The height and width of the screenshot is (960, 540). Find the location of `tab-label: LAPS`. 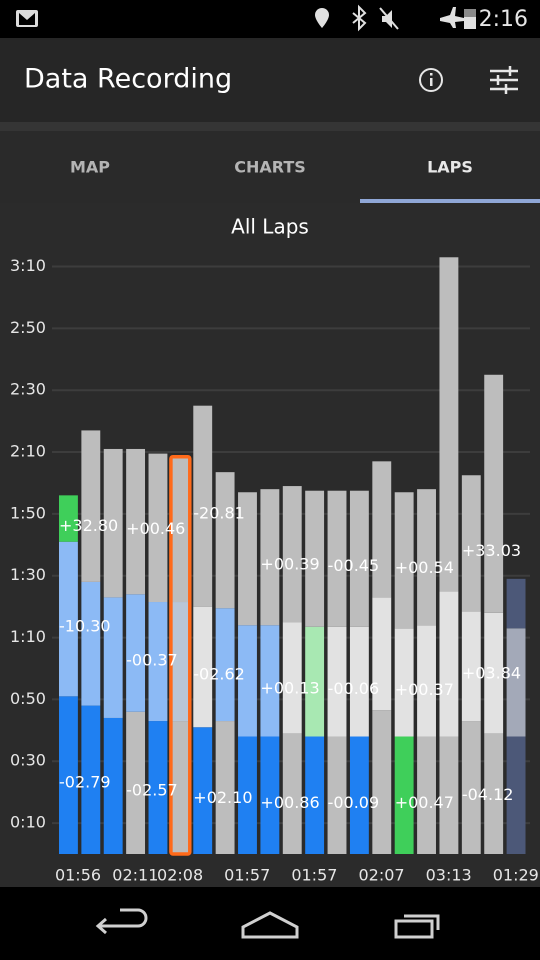

tab-label: LAPS is located at coordinates (450, 167).